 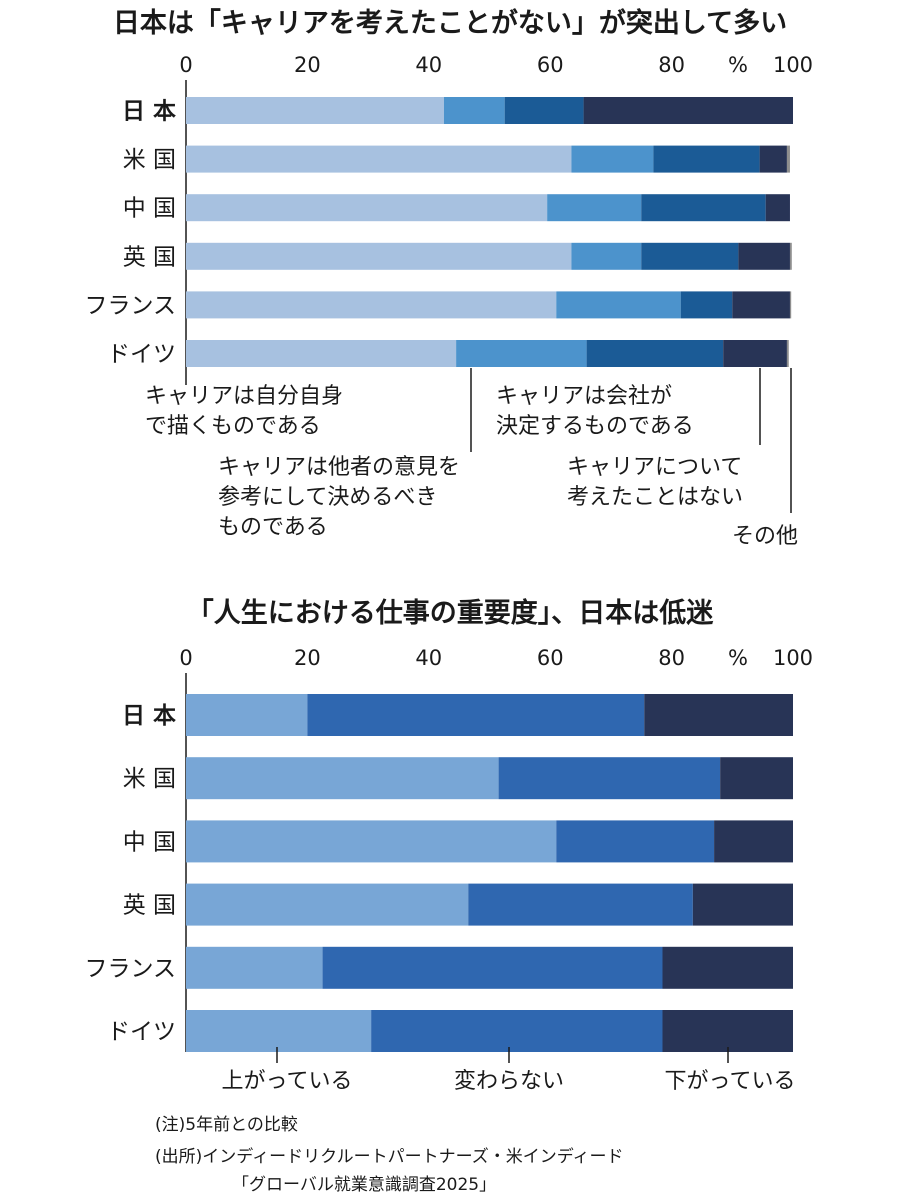 What do you see at coordinates (738, 658) in the screenshot?
I see `chart-2-unit-label: %` at bounding box center [738, 658].